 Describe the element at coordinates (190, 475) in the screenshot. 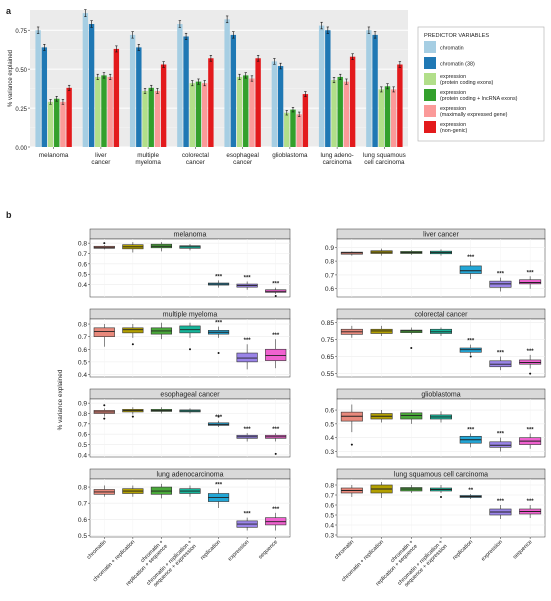

I see `facet-title: lung adenocarcinoma` at that location.